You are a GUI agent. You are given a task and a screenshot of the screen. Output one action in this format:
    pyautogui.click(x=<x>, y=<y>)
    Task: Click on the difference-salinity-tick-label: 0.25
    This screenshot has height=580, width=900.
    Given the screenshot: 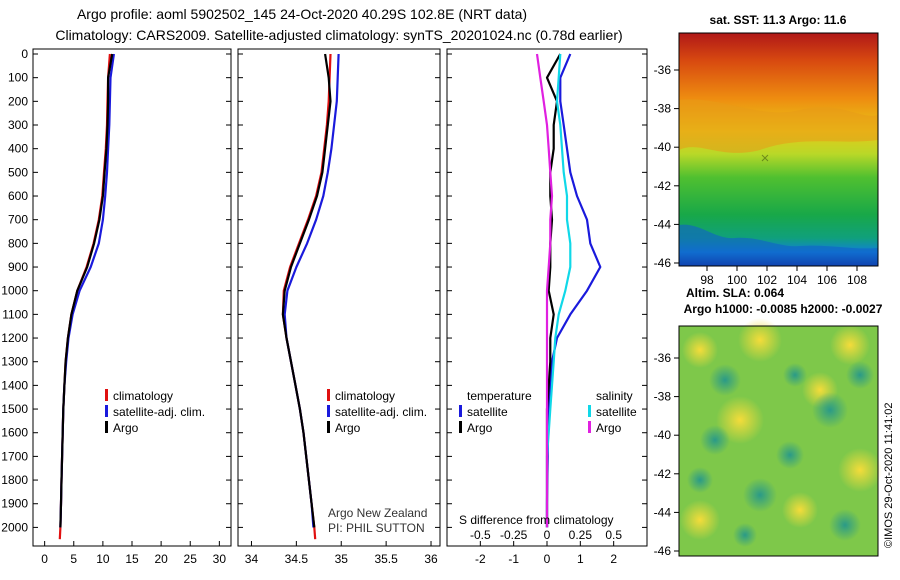 What is the action you would take?
    pyautogui.click(x=581, y=535)
    